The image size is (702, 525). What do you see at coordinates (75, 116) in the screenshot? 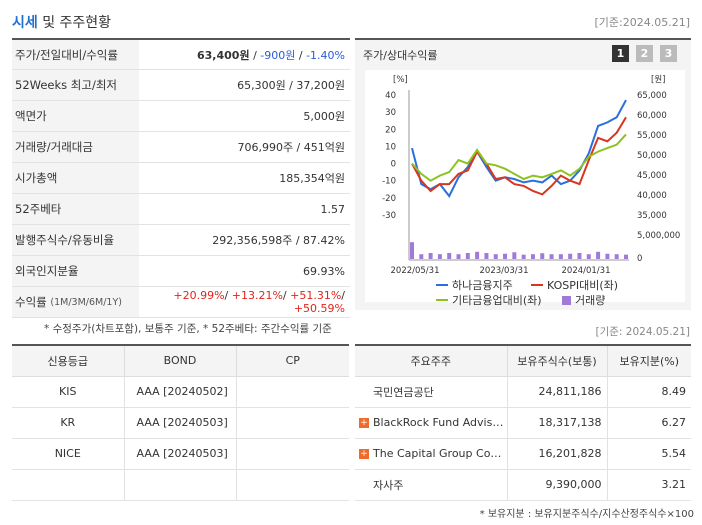
I see `quote-label: 액면가` at bounding box center [75, 116].